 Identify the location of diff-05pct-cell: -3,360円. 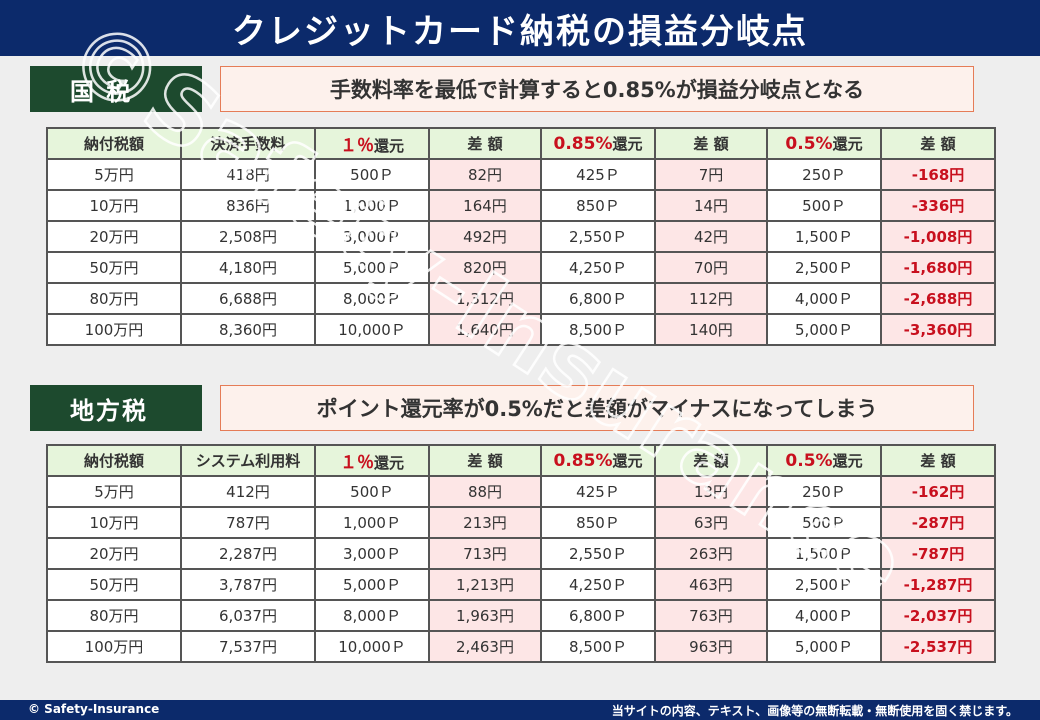
(938, 329).